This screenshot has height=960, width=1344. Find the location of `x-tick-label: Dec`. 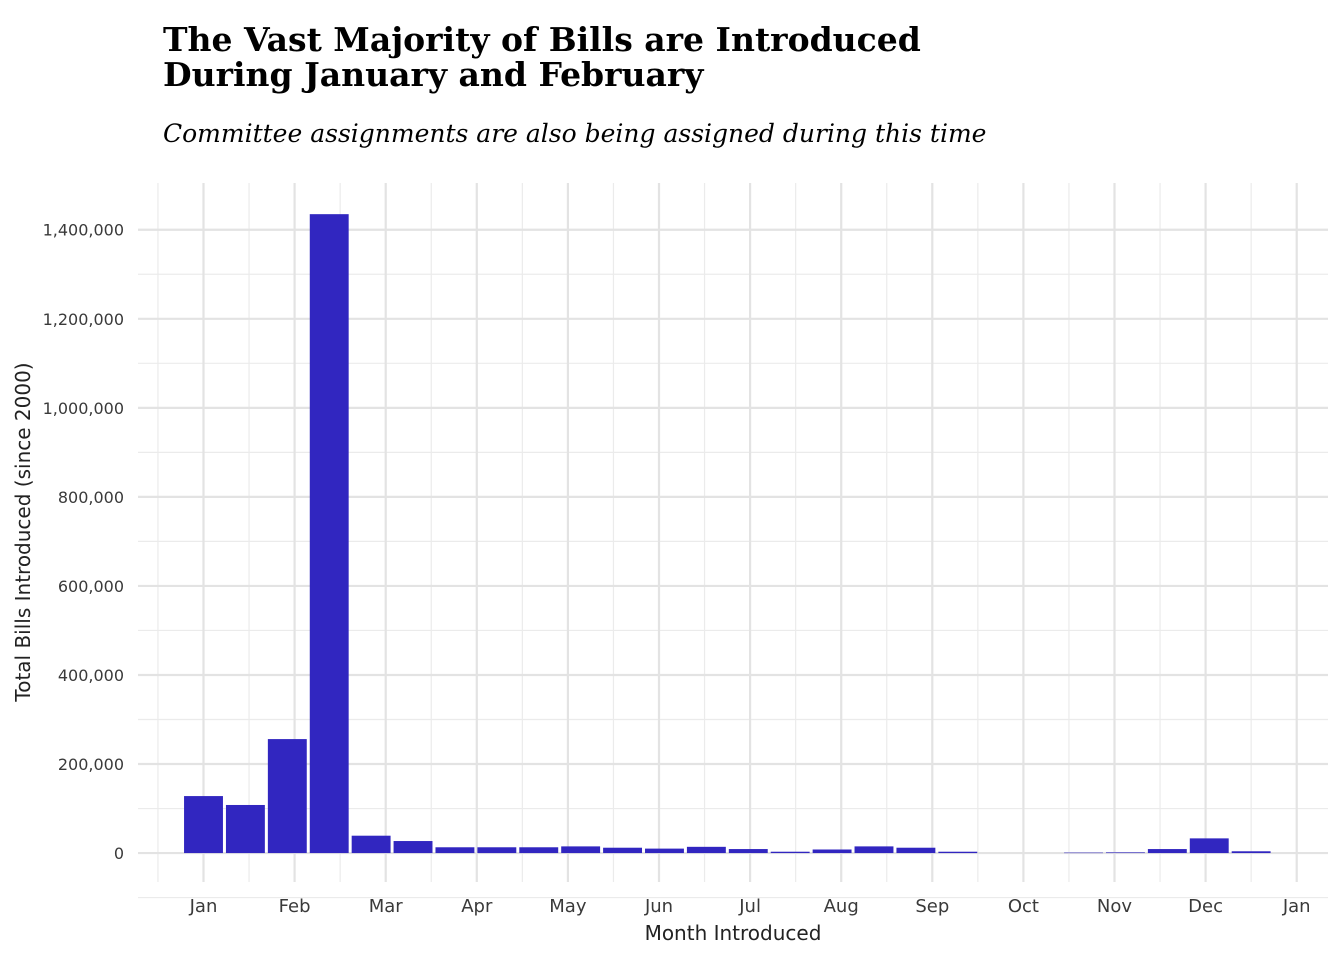

x-tick-label: Dec is located at coordinates (1205, 906).